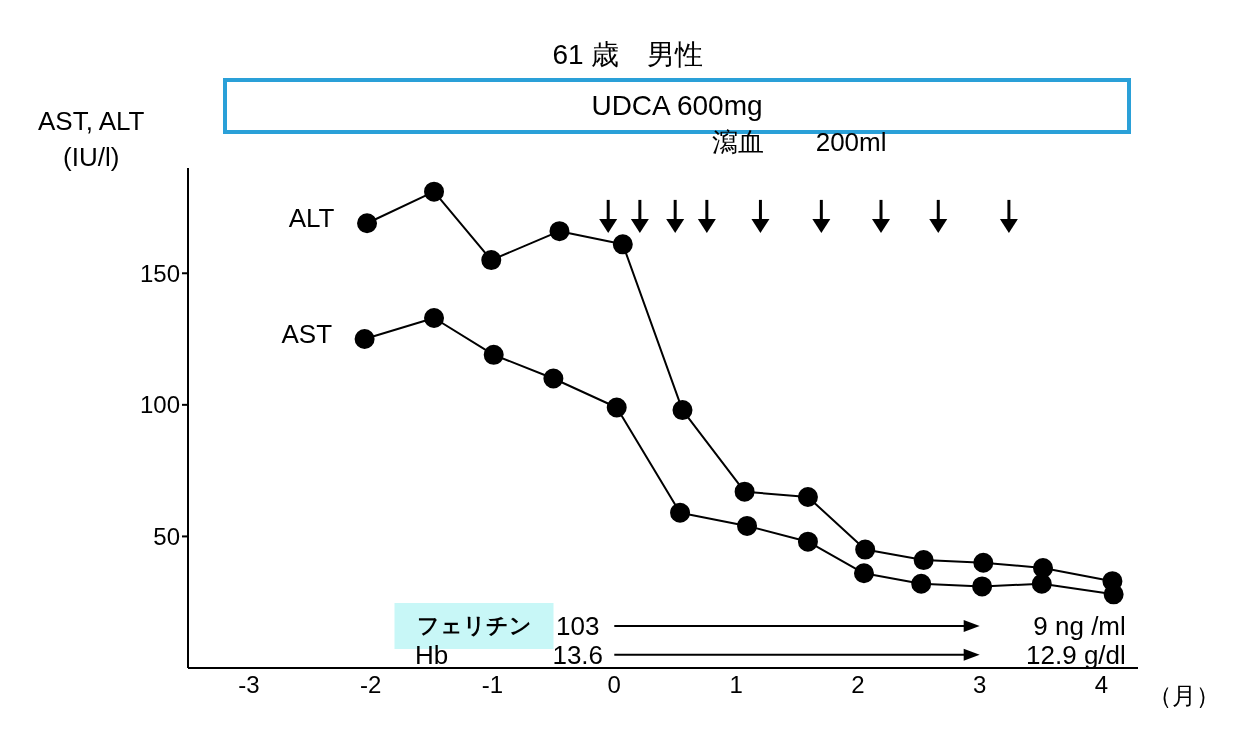 Image resolution: width=1258 pixels, height=747 pixels. I want to click on x-tick-label: 0, so click(614, 685).